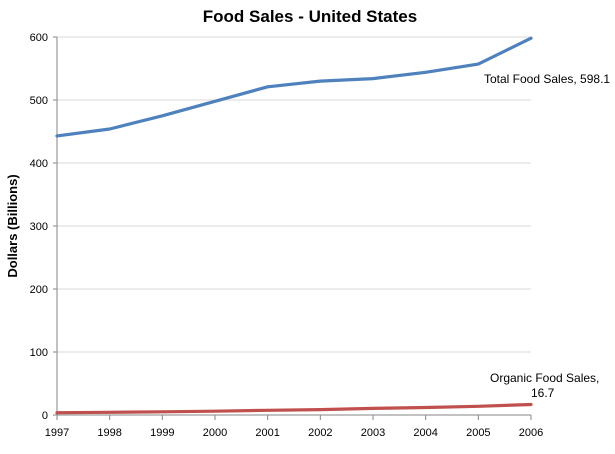 Image resolution: width=615 pixels, height=454 pixels. Describe the element at coordinates (162, 433) in the screenshot. I see `x-tick-label: 1999` at that location.